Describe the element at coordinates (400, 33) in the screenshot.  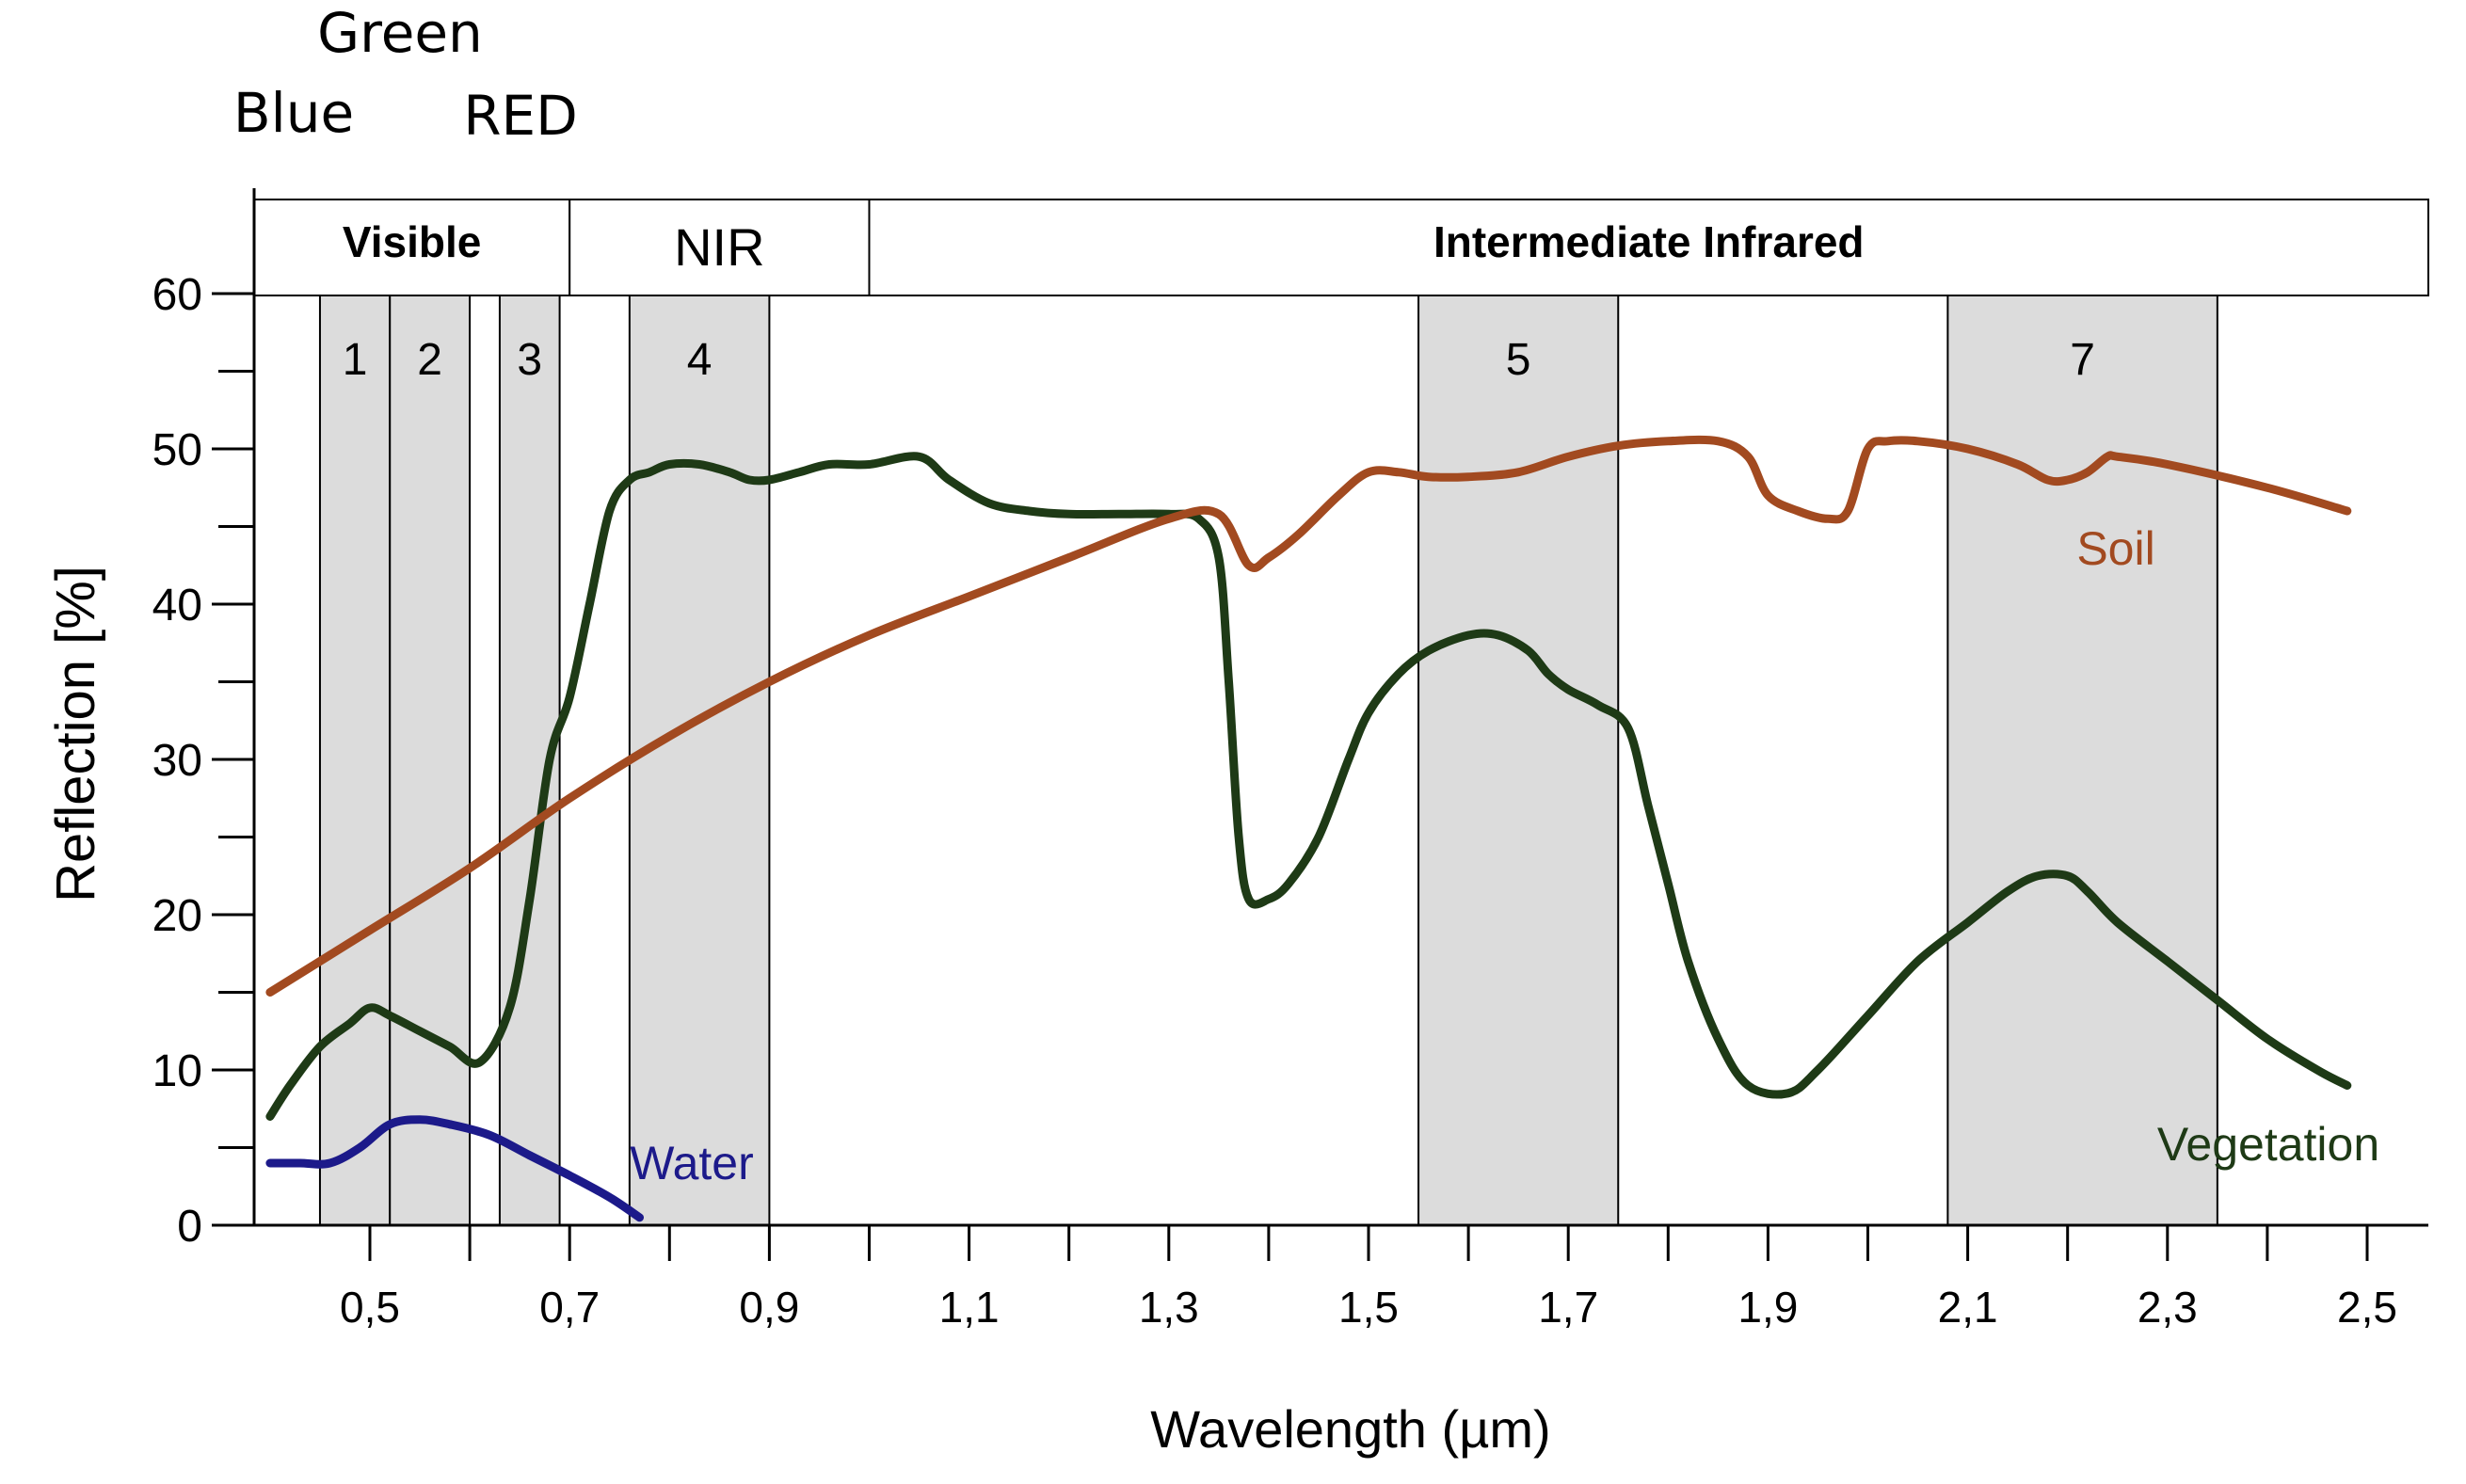
I see `top-label-green: Green` at that location.